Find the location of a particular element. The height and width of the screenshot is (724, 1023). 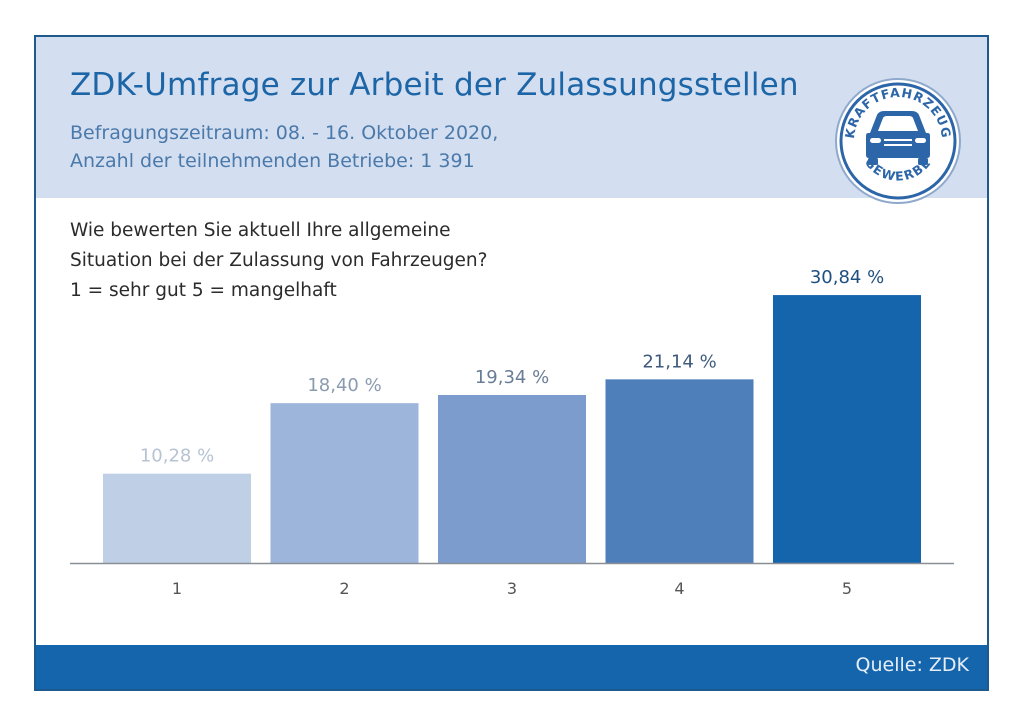

kfz-gewerbe-logo: KRAFTFAHRZEUG GEWERBE is located at coordinates (898, 141).